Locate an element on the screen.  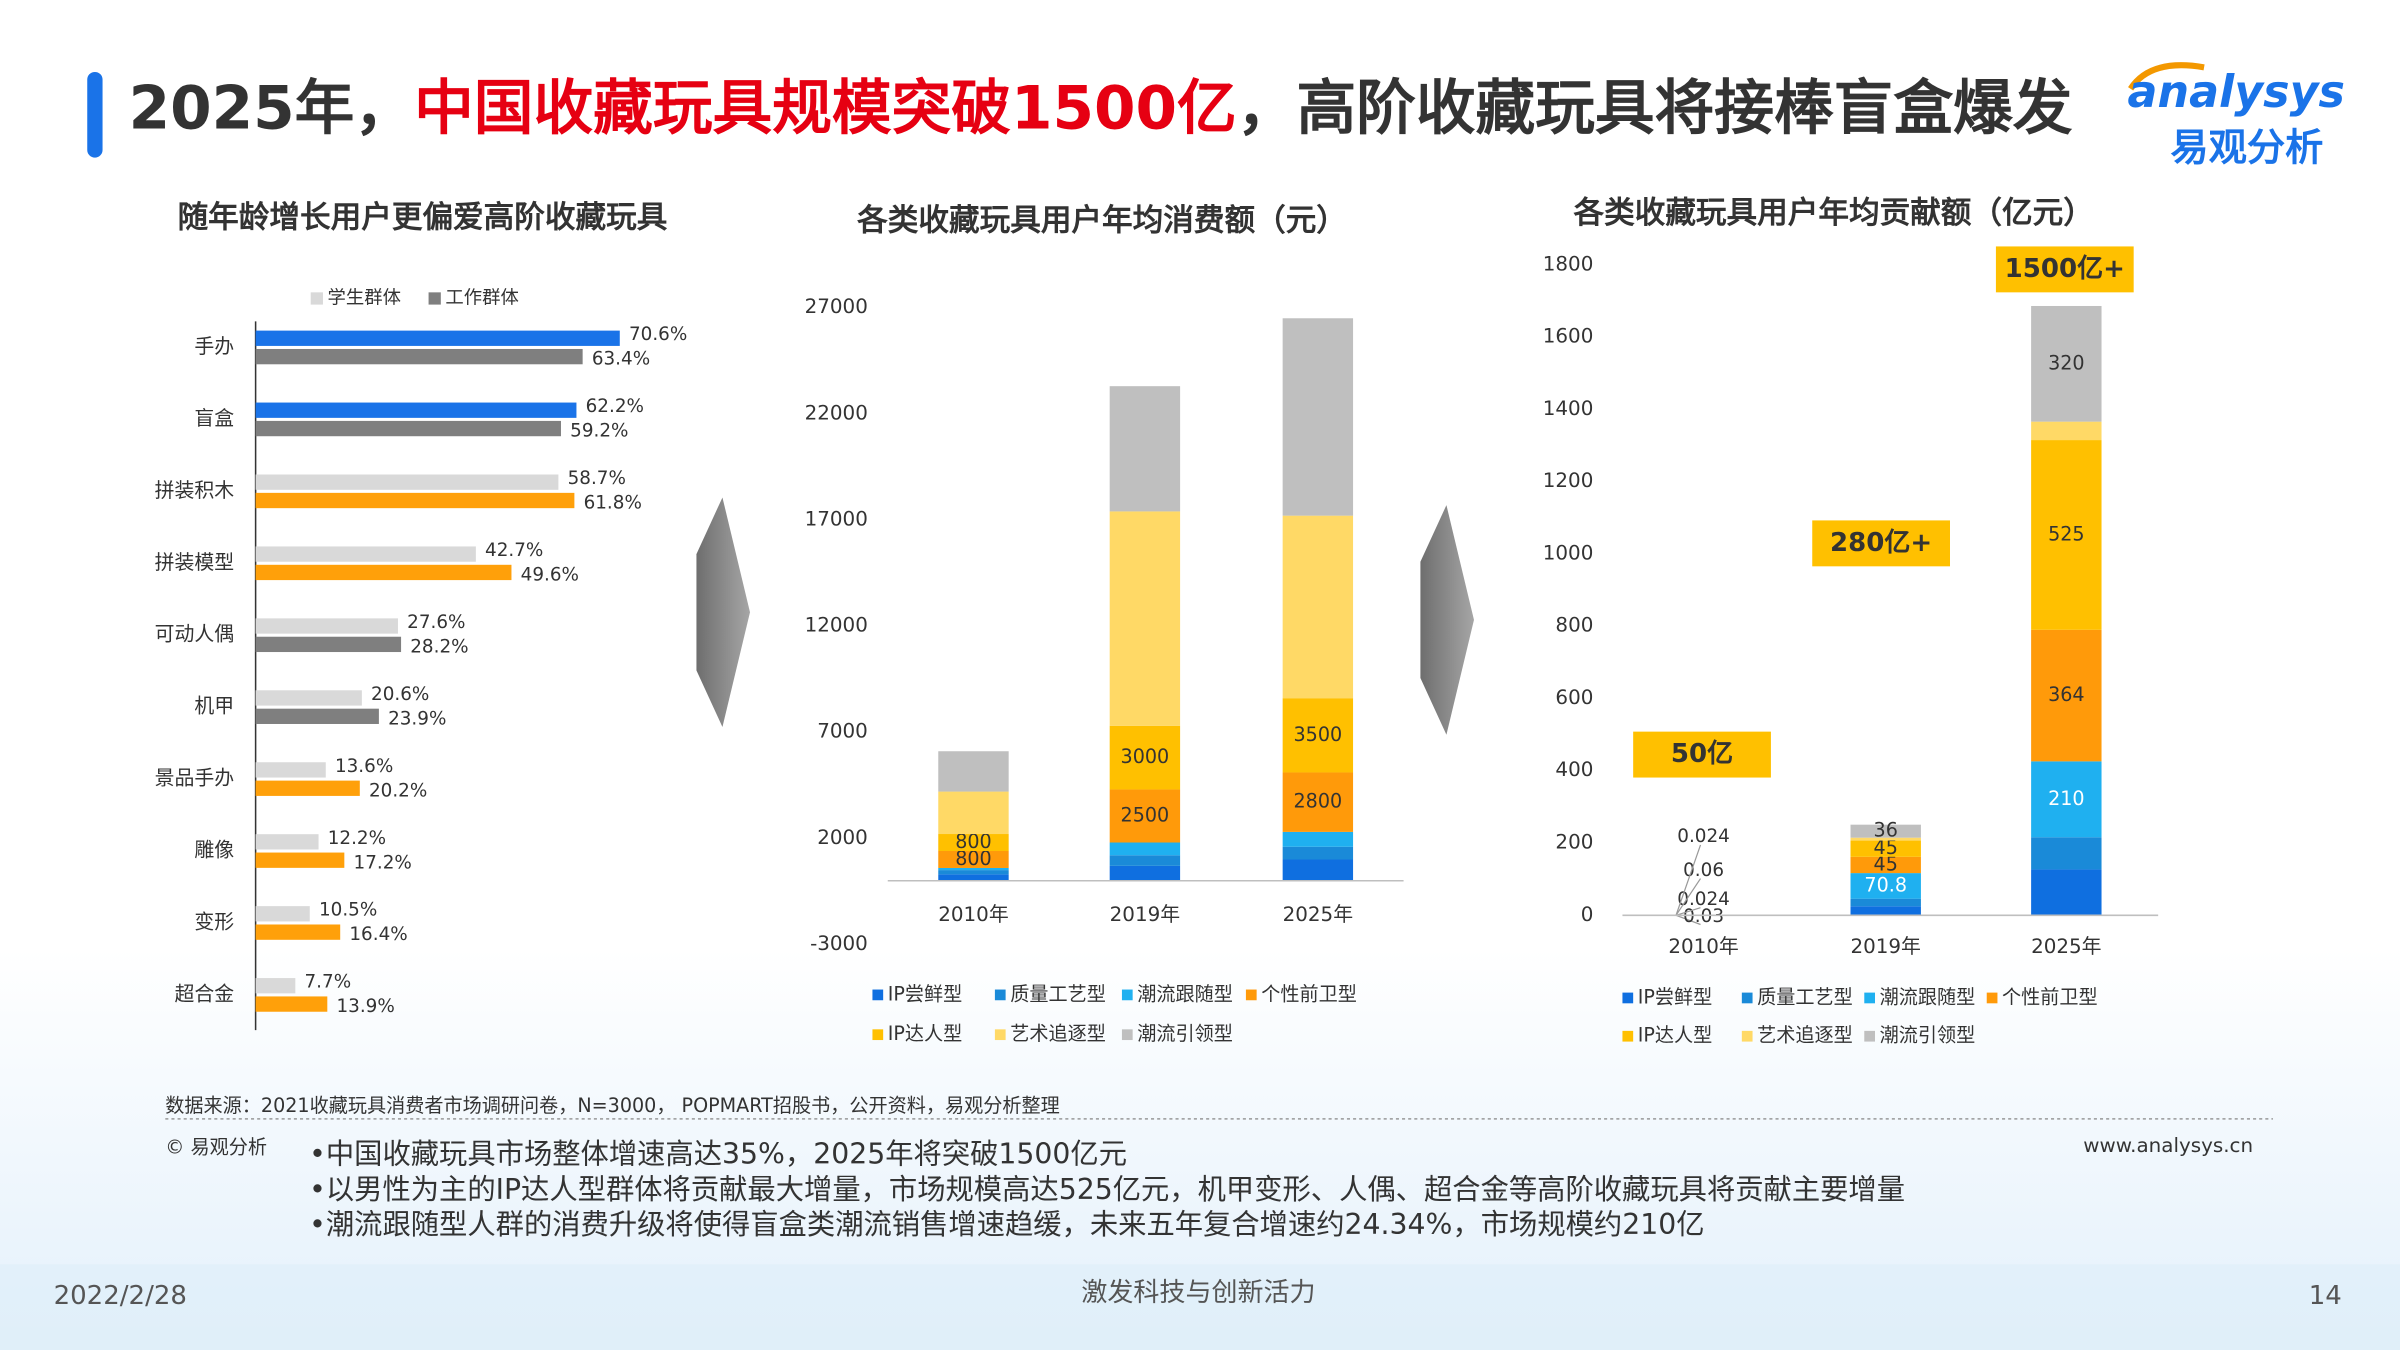
page-number: 14 is located at coordinates (2325, 1296).